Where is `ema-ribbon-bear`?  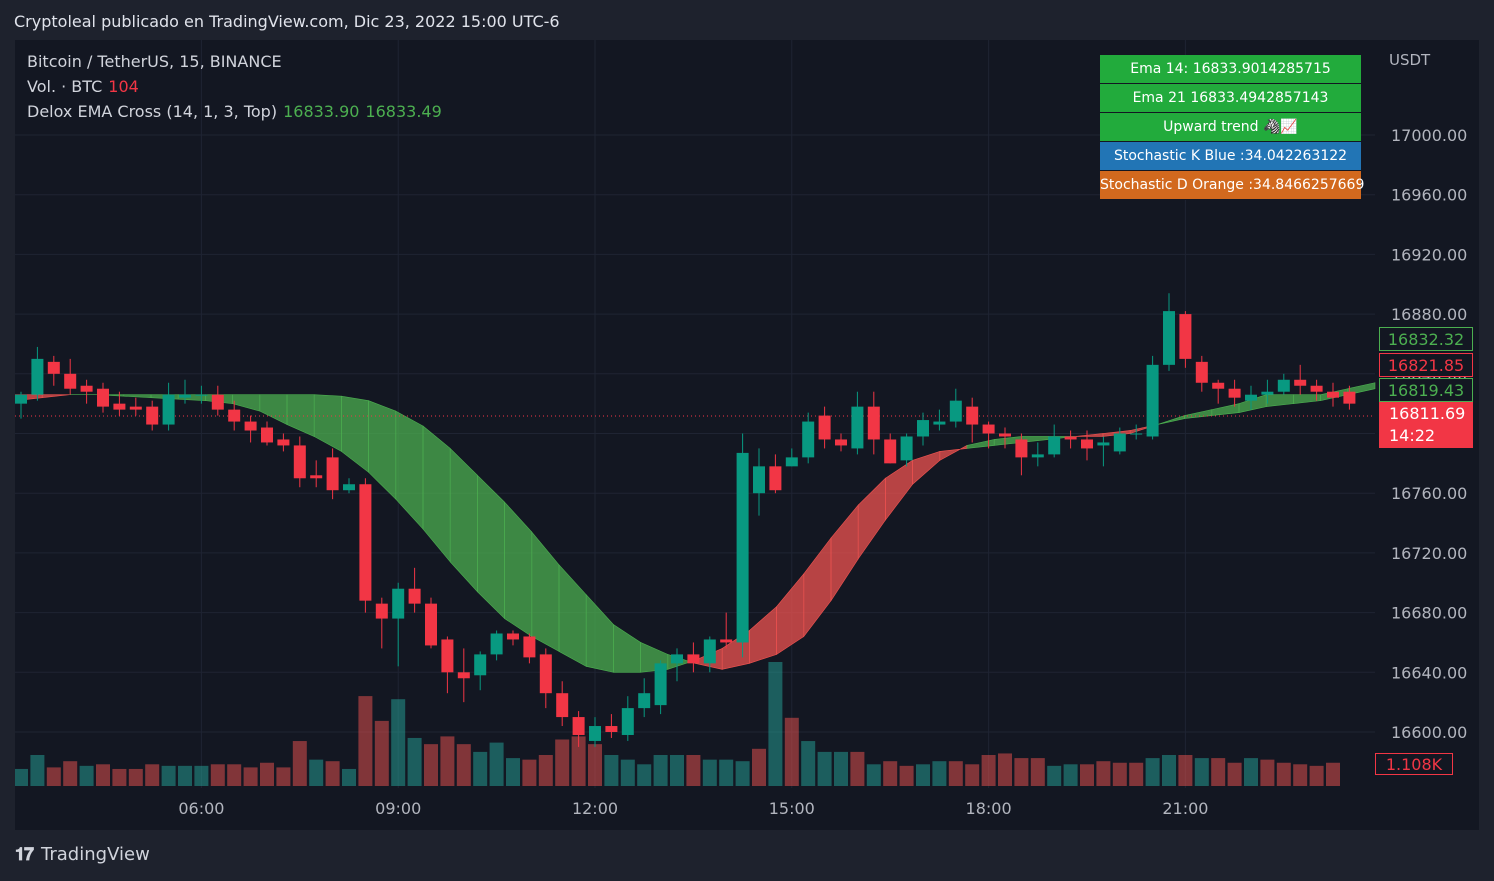
ema-ribbon-bear is located at coordinates (790, 613).